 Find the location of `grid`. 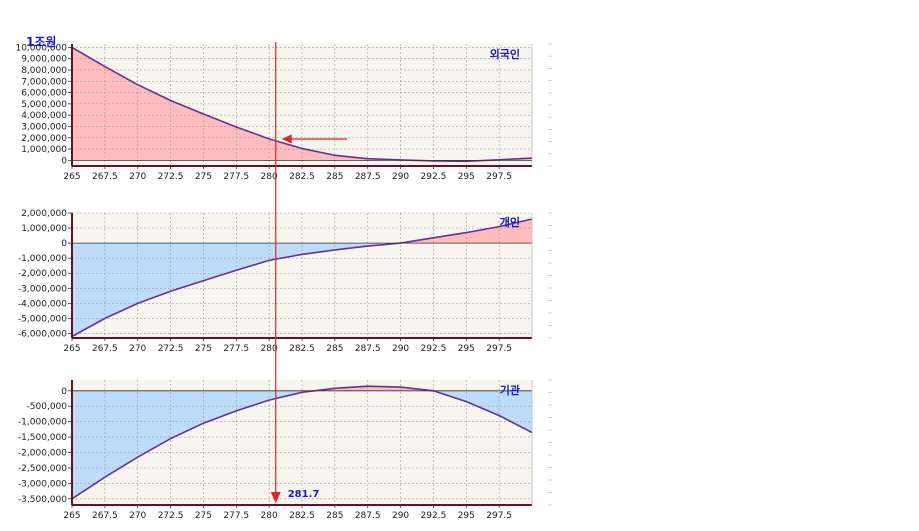

grid is located at coordinates (301, 275).